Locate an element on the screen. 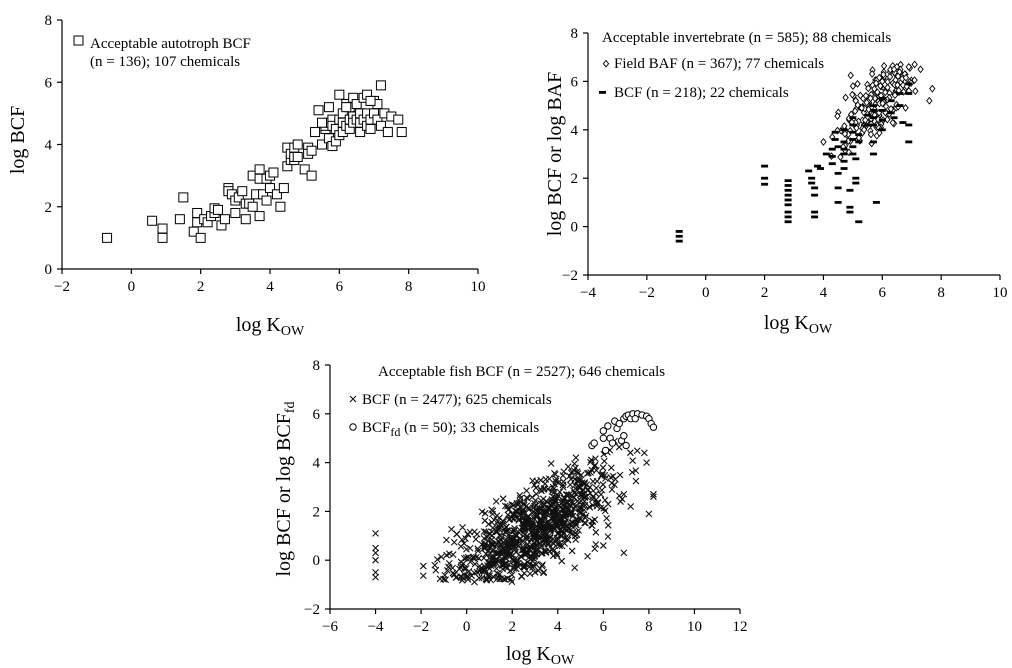  fish-x-tick-label: 12 is located at coordinates (740, 627).